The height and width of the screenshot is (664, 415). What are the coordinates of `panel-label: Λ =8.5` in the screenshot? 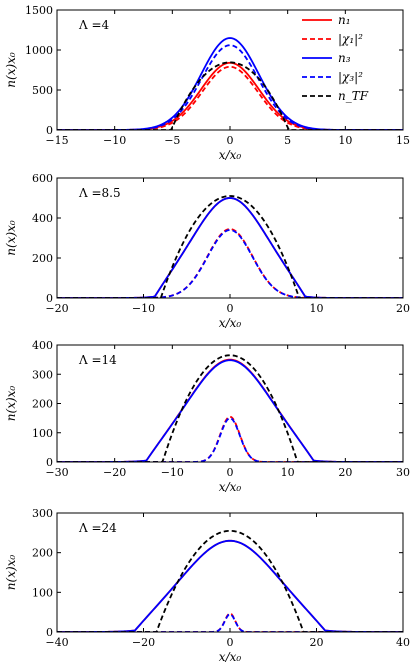 It's located at (99, 193).